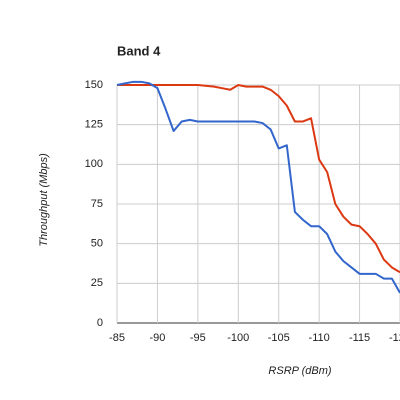 This screenshot has width=400, height=400. I want to click on y-axis-title: Throughput (Mbps), so click(44, 200).